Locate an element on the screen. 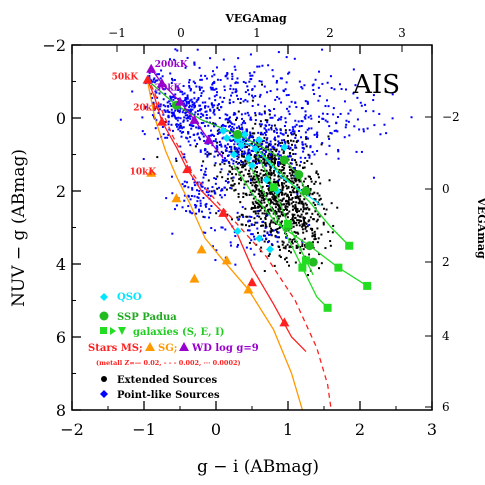 This screenshot has height=485, width=485. temperature-label: 10kK is located at coordinates (144, 173).